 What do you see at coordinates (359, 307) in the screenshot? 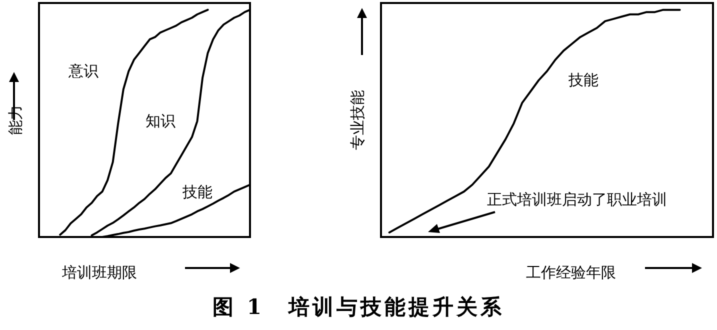
I see `text: 图 1 培训与技能提升关系` at bounding box center [359, 307].